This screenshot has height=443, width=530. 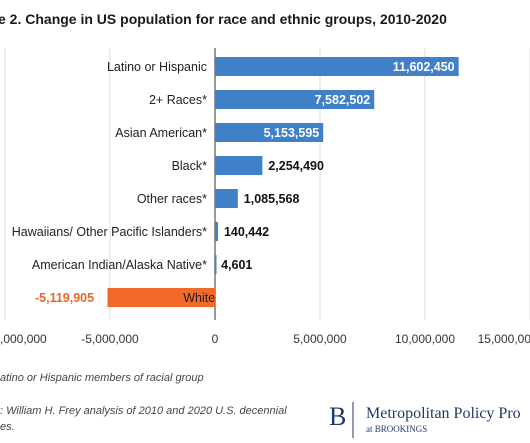 What do you see at coordinates (337, 416) in the screenshot?
I see `brookings-logo: B` at bounding box center [337, 416].